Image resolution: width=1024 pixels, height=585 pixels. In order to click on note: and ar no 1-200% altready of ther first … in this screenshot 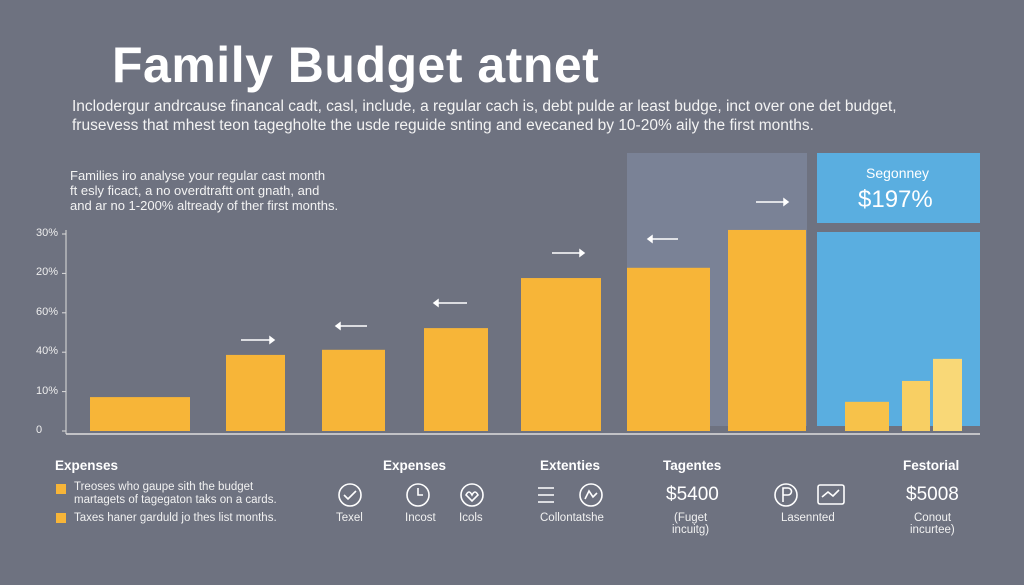, I will do `click(204, 205)`.